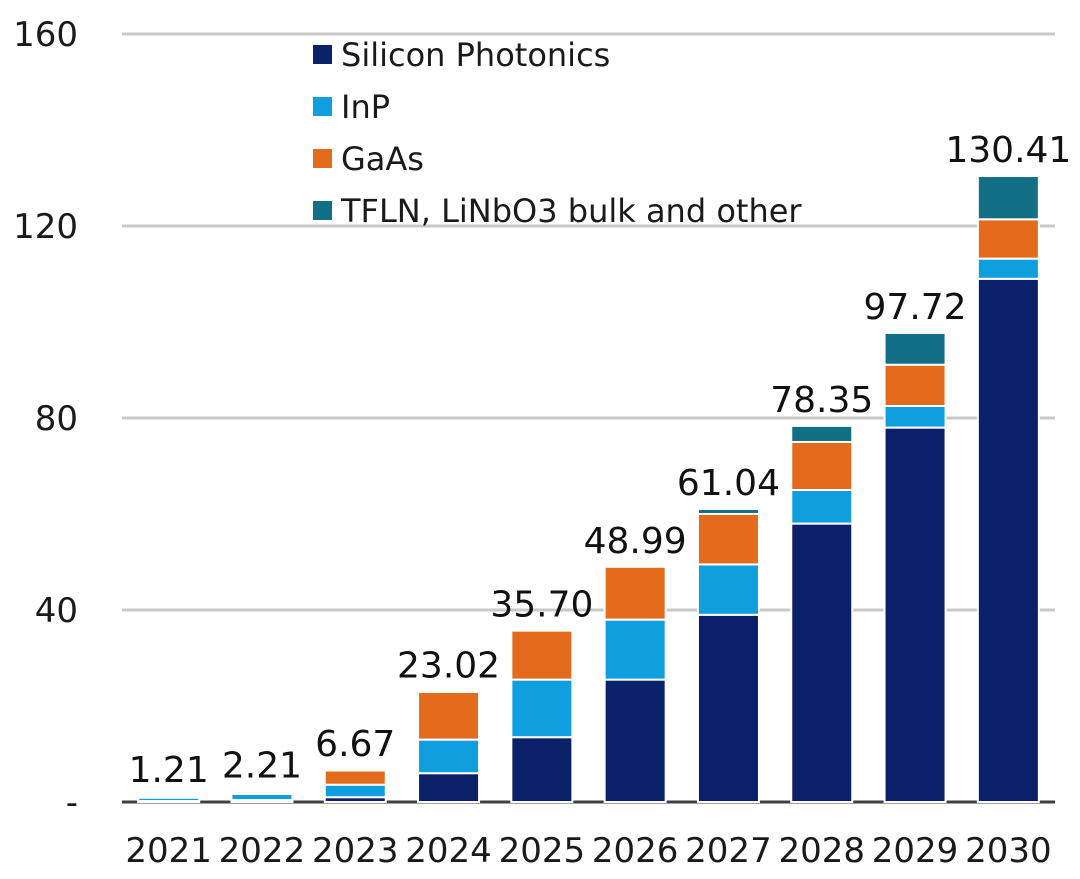 The height and width of the screenshot is (879, 1080). Describe the element at coordinates (262, 851) in the screenshot. I see `x-tick-label: 2022` at that location.